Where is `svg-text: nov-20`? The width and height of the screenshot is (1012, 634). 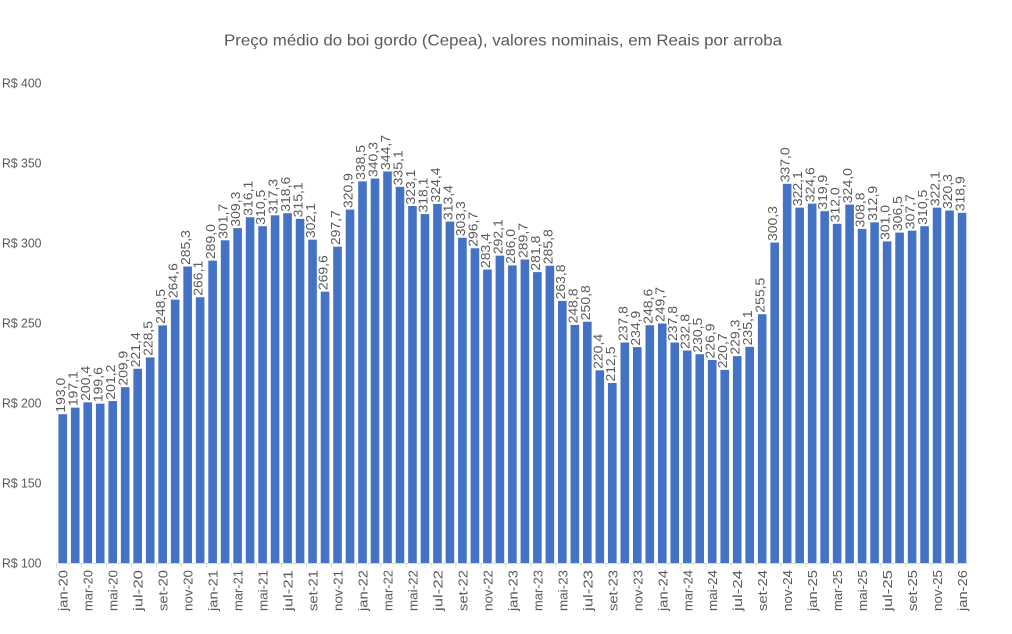 svg-text: nov-20 is located at coordinates (188, 590).